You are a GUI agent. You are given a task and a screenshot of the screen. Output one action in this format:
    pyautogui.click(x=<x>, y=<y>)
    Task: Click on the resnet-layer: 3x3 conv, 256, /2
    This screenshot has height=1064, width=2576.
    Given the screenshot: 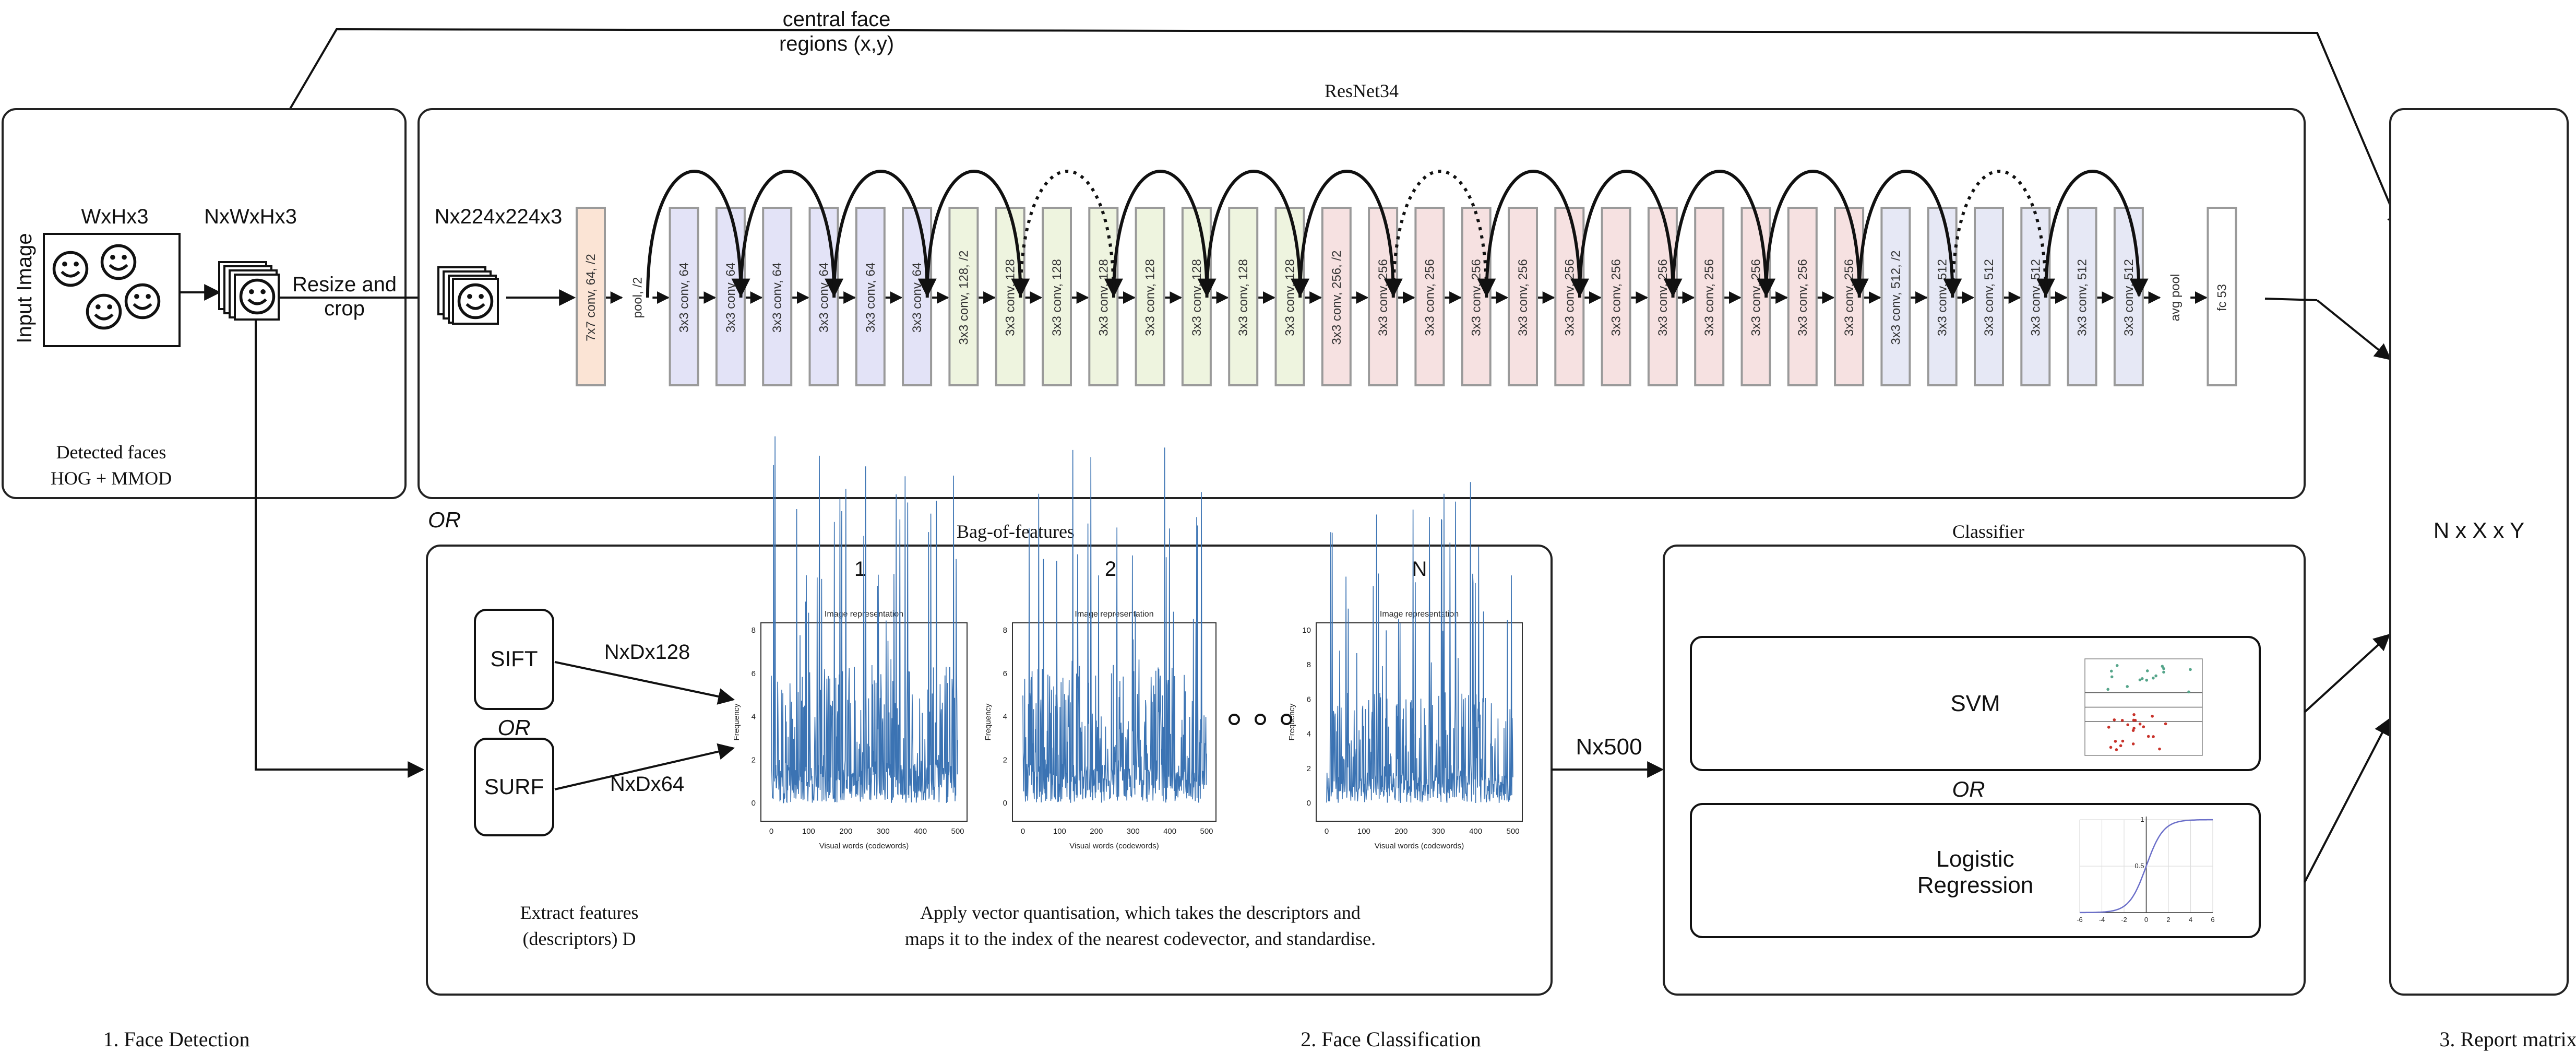 What is the action you would take?
    pyautogui.click(x=1336, y=296)
    